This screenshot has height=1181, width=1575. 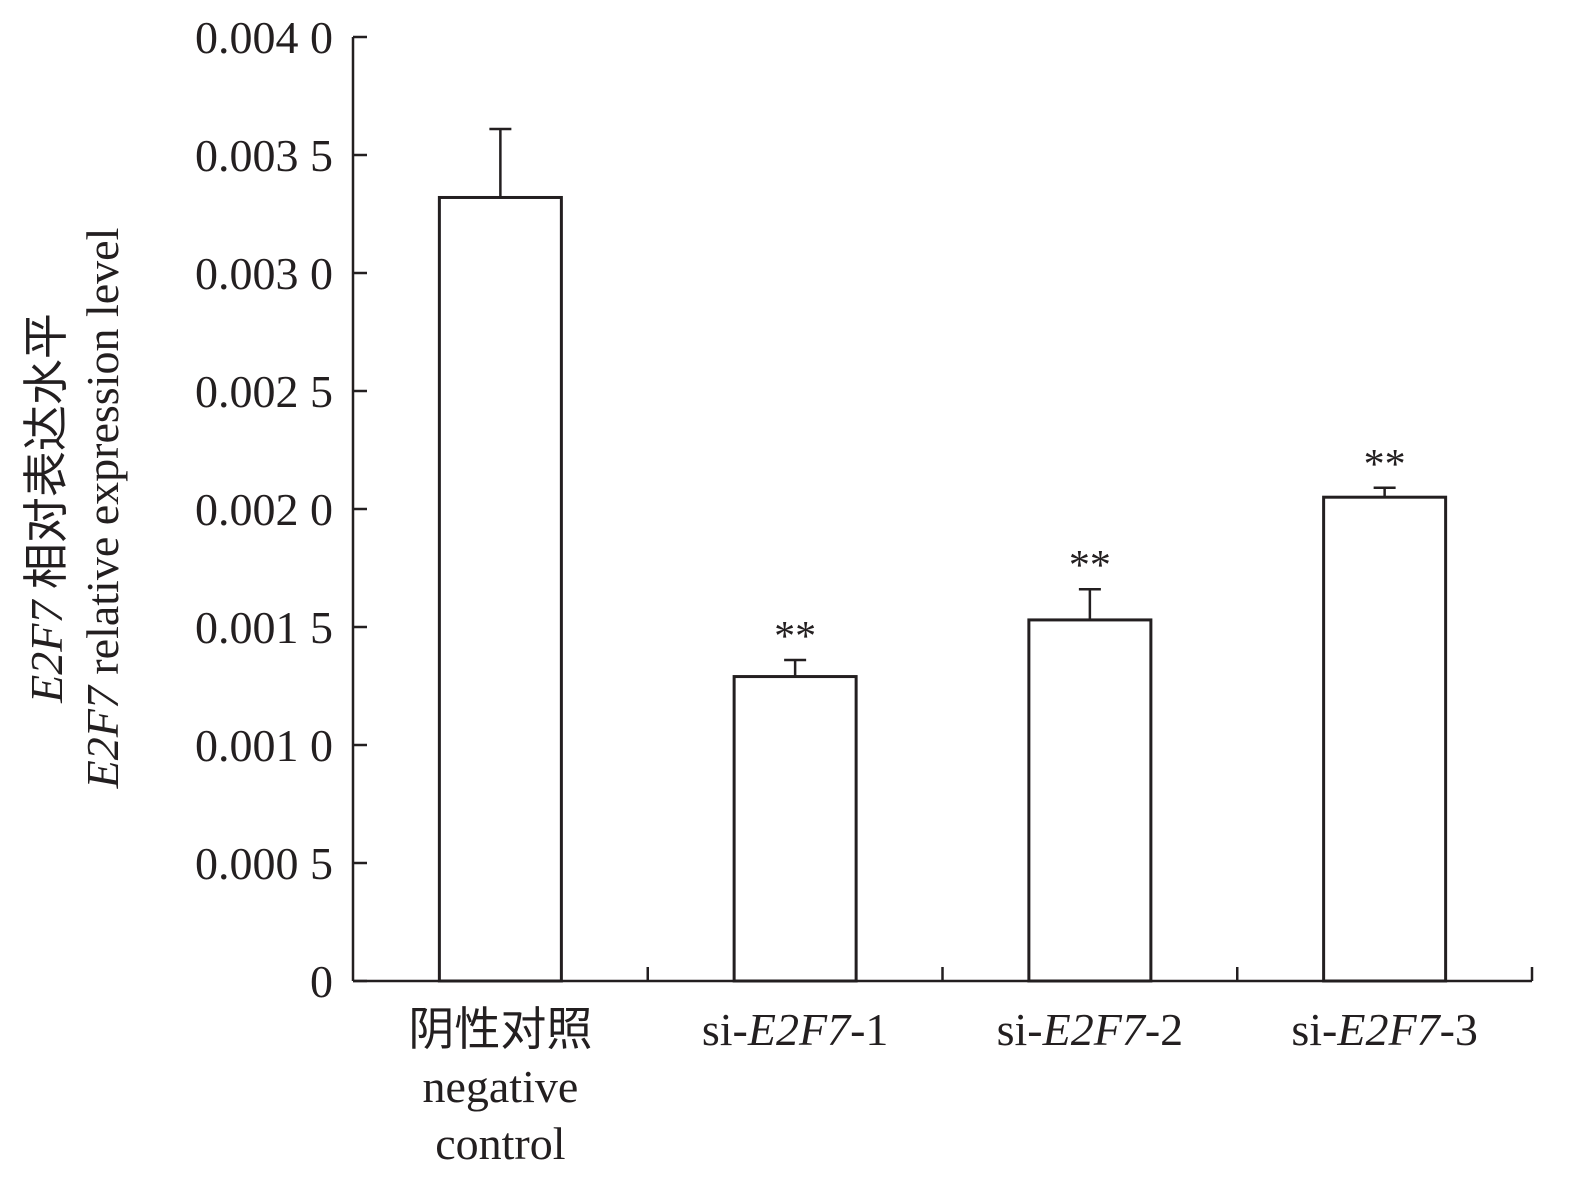 What do you see at coordinates (264, 627) in the screenshot?
I see `y-tick-label: 0.001 5` at bounding box center [264, 627].